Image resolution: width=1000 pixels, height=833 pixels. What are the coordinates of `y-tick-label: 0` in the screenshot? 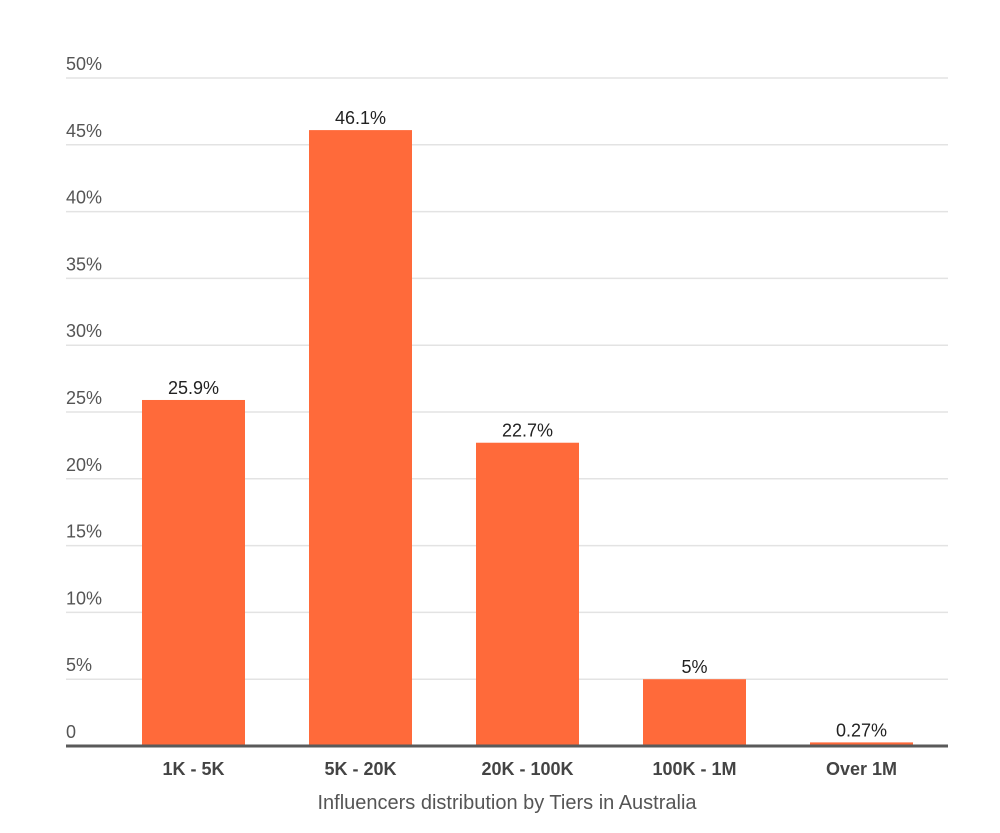 It's located at (71, 732).